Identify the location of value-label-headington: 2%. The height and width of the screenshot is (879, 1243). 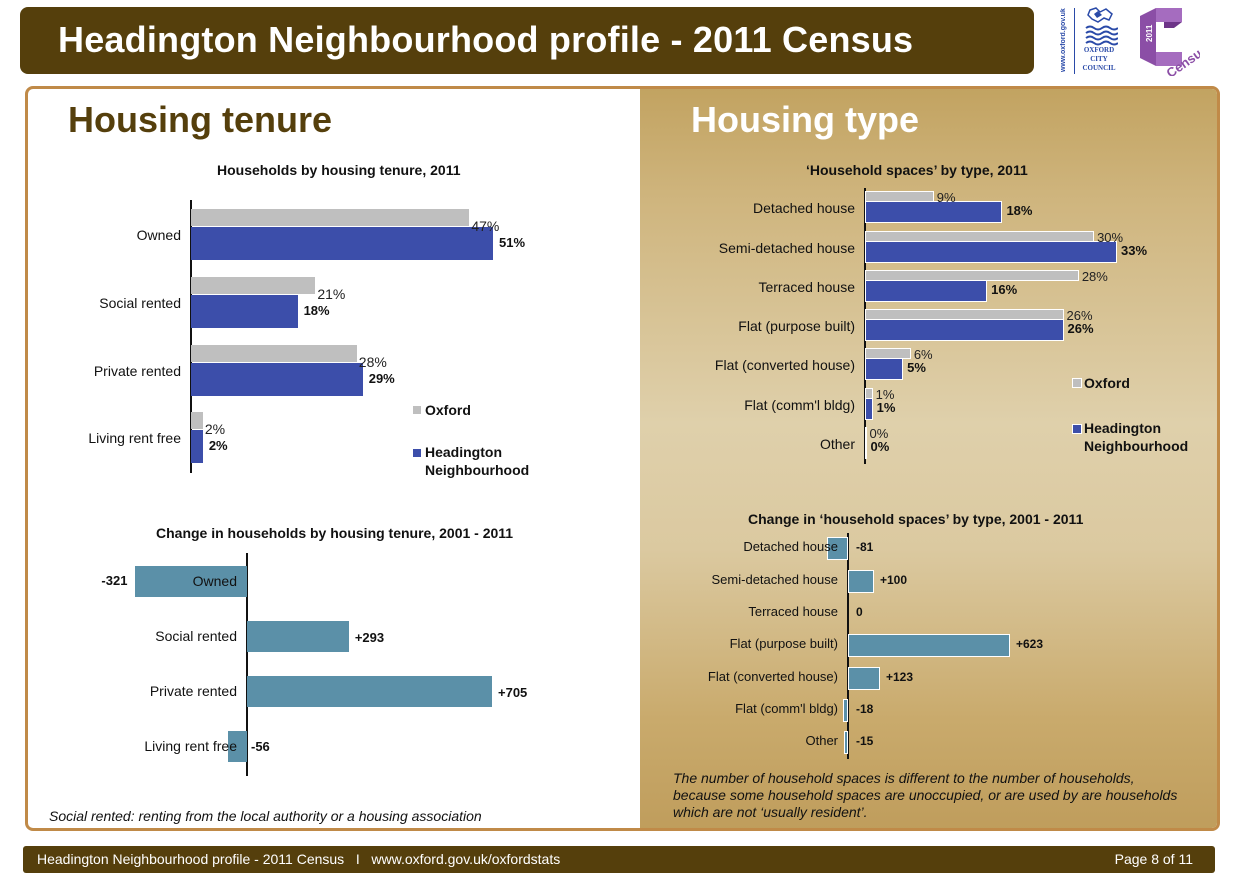
(218, 445).